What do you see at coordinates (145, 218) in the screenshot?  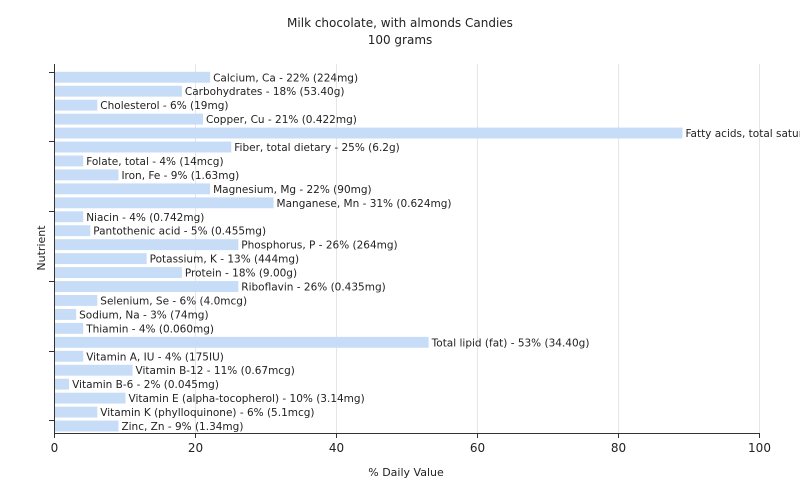 I see `bar-label: Niacin - 4% (0.742mg)` at bounding box center [145, 218].